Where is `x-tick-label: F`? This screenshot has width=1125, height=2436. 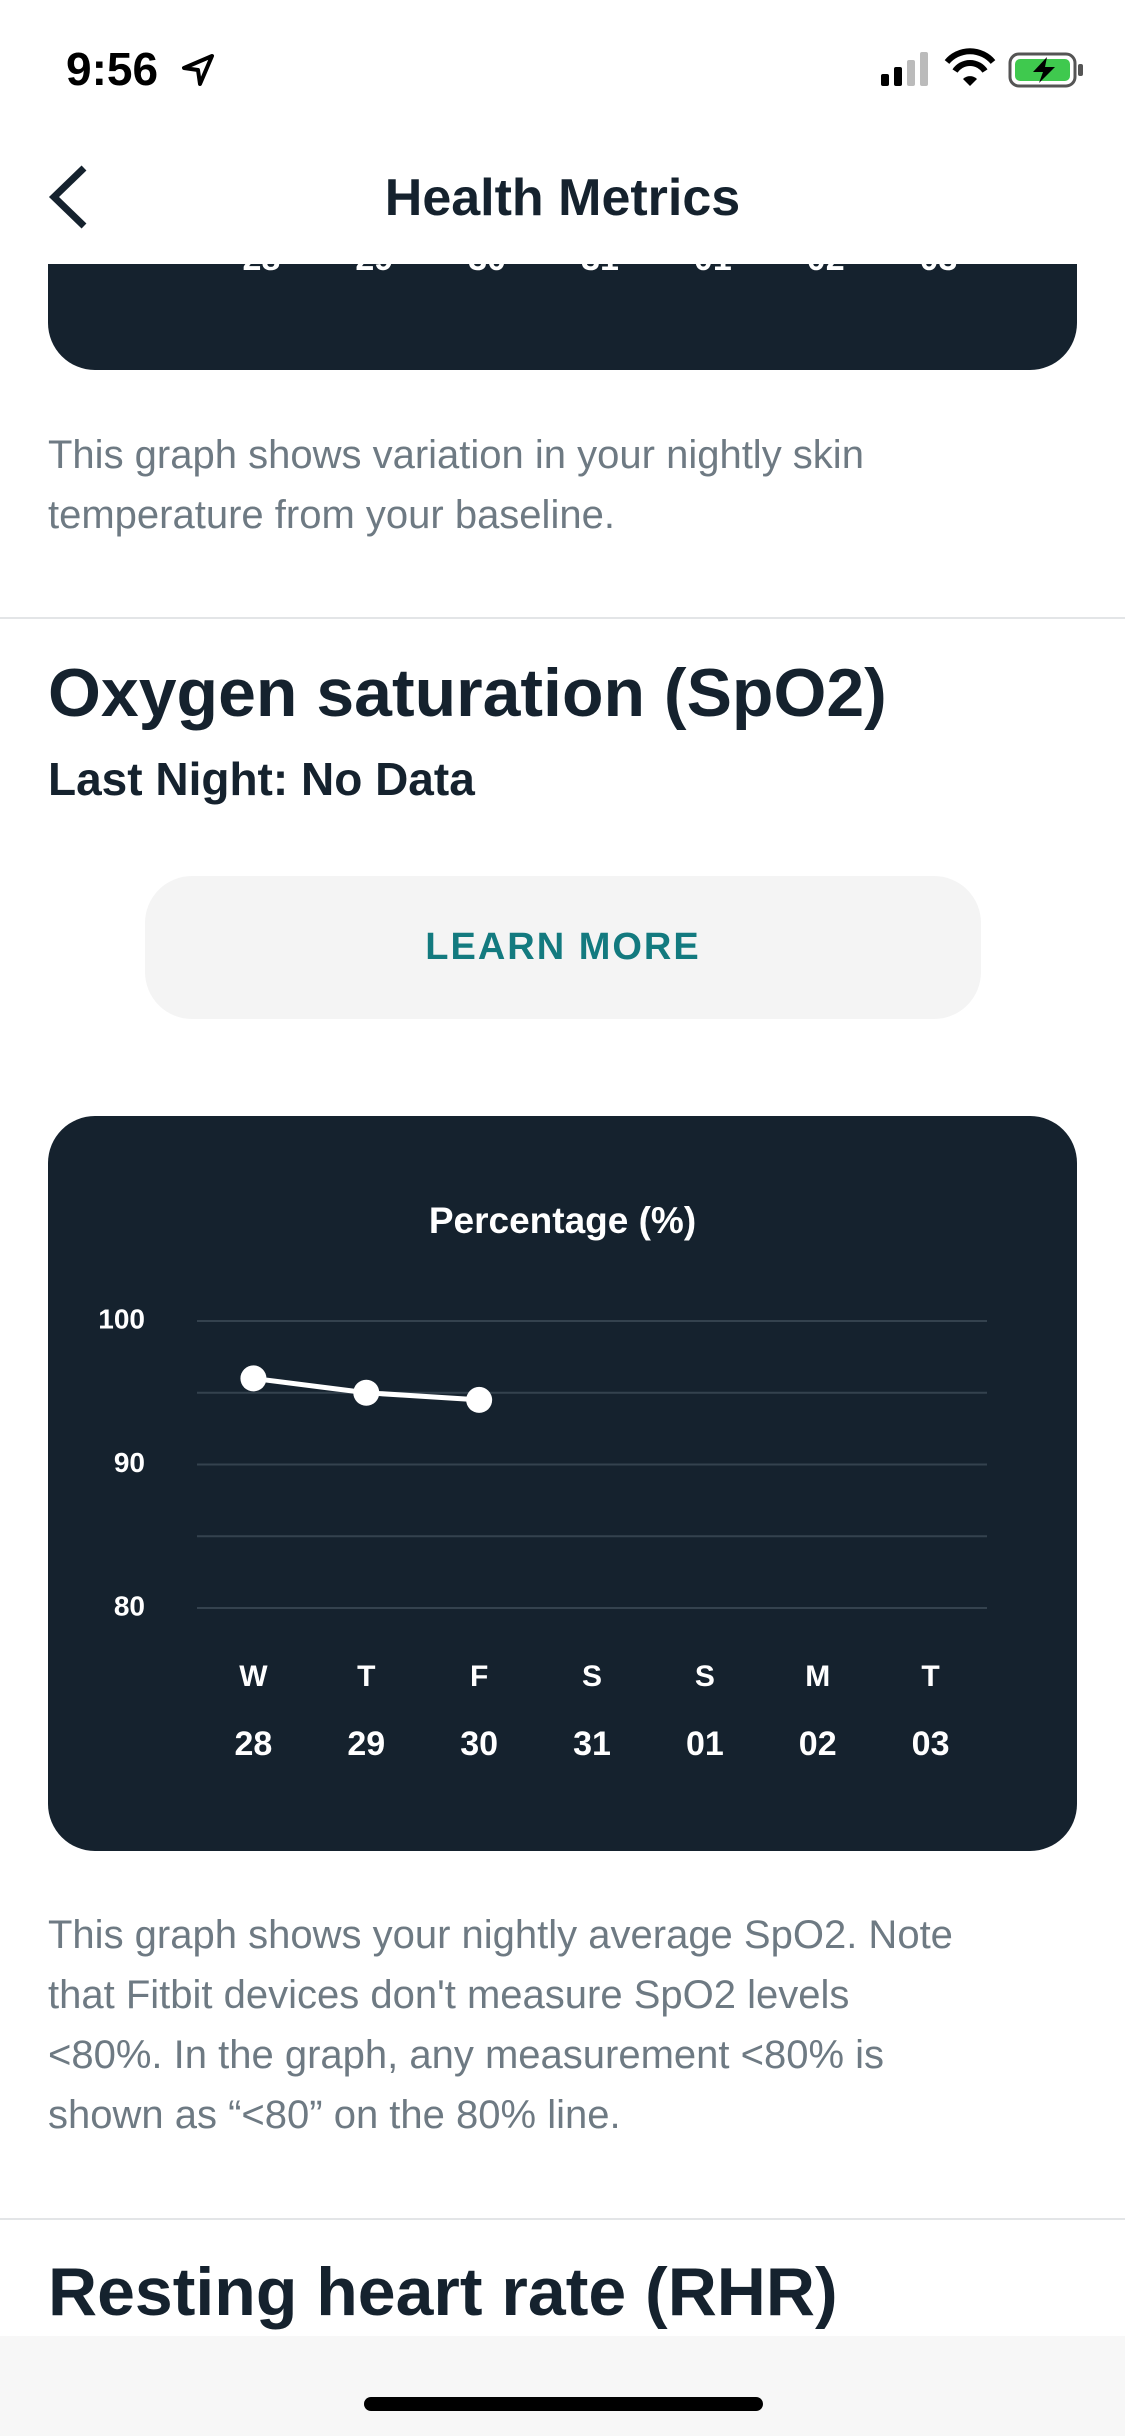
x-tick-label: F is located at coordinates (479, 1676).